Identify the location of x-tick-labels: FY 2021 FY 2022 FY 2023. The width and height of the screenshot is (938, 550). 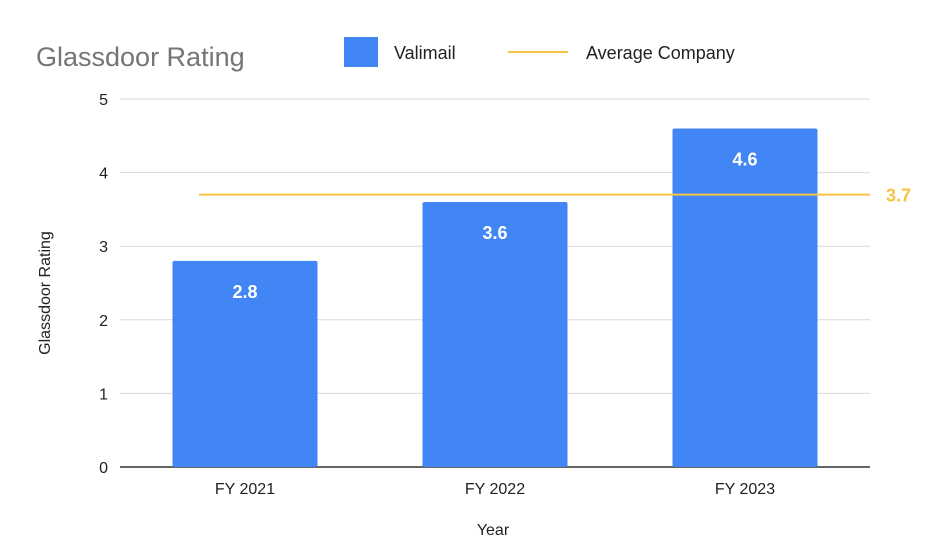
(495, 489).